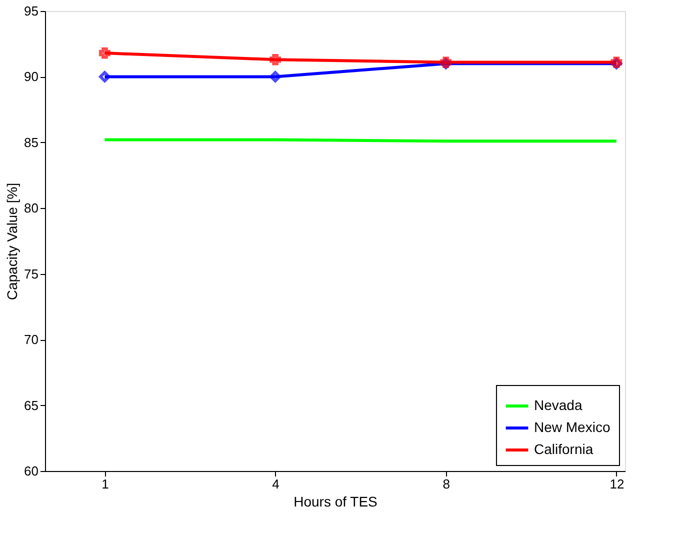 The image size is (674, 537). Describe the element at coordinates (446, 484) in the screenshot. I see `x-tick-label: 8` at that location.